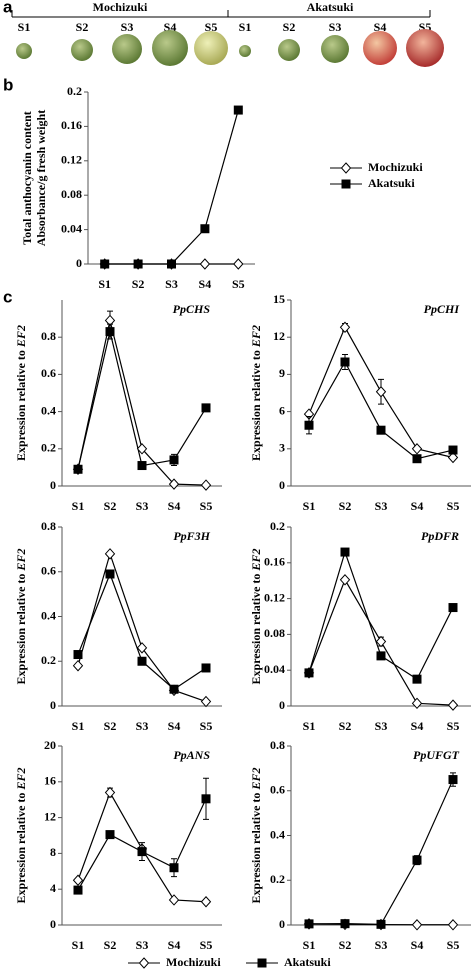 The width and height of the screenshot is (472, 972). Describe the element at coordinates (307, 962) in the screenshot. I see `legend-label: Akatsuki` at that location.